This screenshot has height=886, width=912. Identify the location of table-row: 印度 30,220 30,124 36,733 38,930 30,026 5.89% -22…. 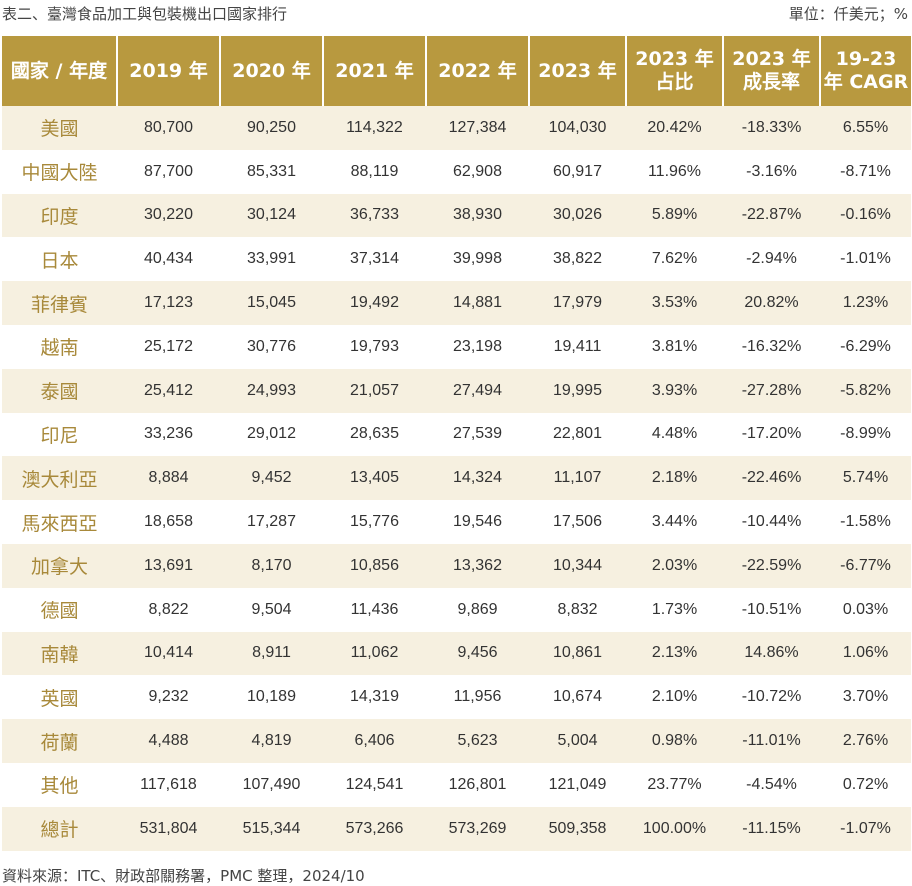
(456, 215).